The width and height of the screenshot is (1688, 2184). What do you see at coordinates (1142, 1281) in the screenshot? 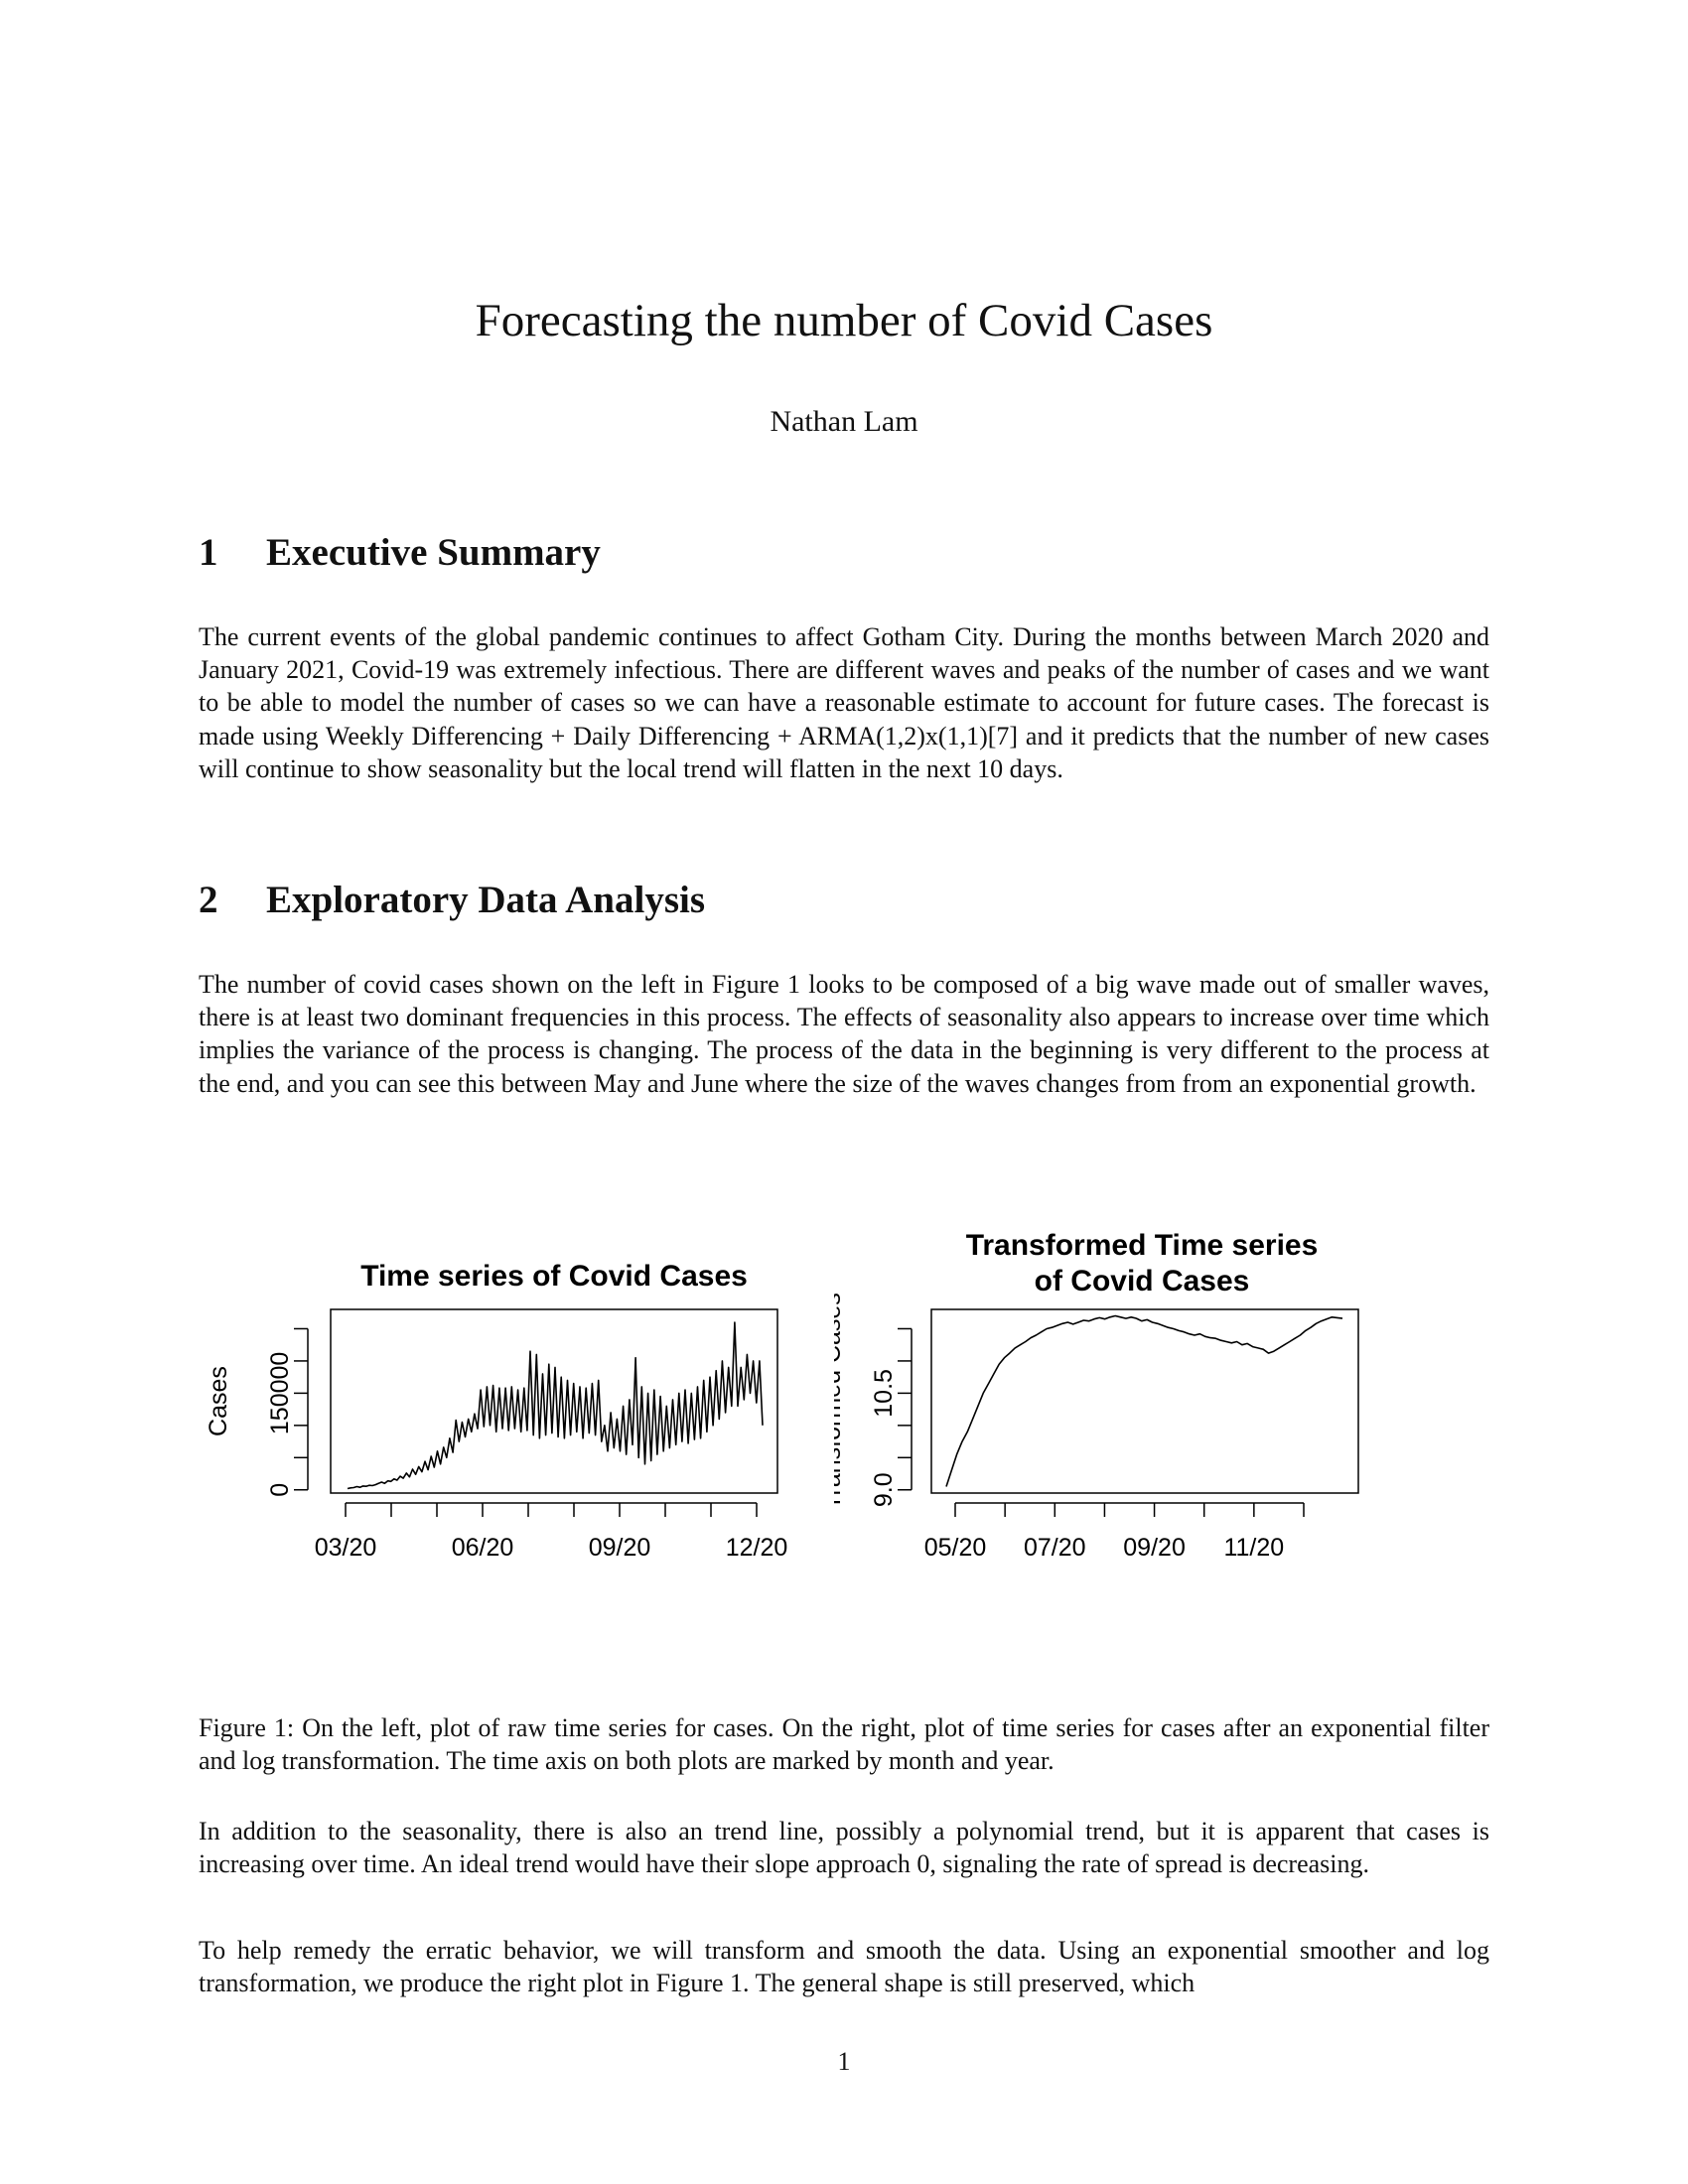
I see `chart-title: of Covid Cases` at bounding box center [1142, 1281].